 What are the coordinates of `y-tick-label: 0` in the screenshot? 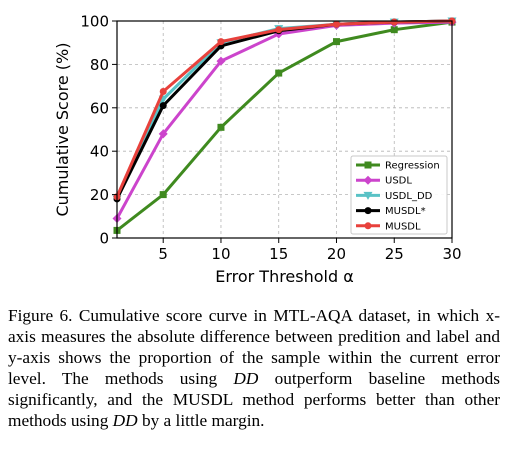 It's located at (104, 239).